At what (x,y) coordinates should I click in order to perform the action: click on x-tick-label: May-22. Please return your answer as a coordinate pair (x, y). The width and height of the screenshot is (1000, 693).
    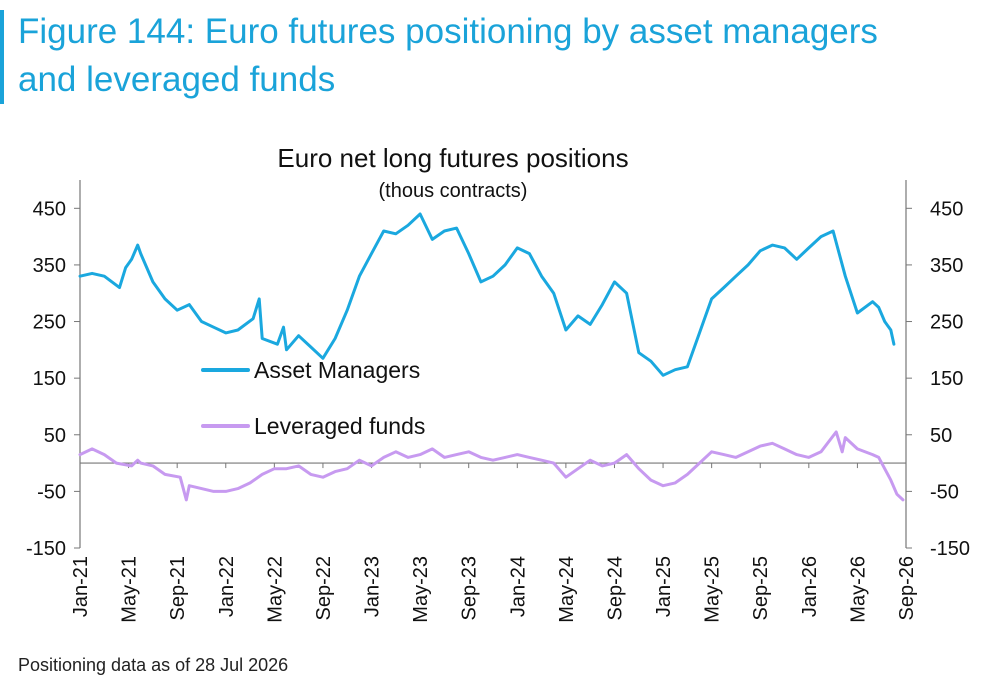
    Looking at the image, I should click on (275, 589).